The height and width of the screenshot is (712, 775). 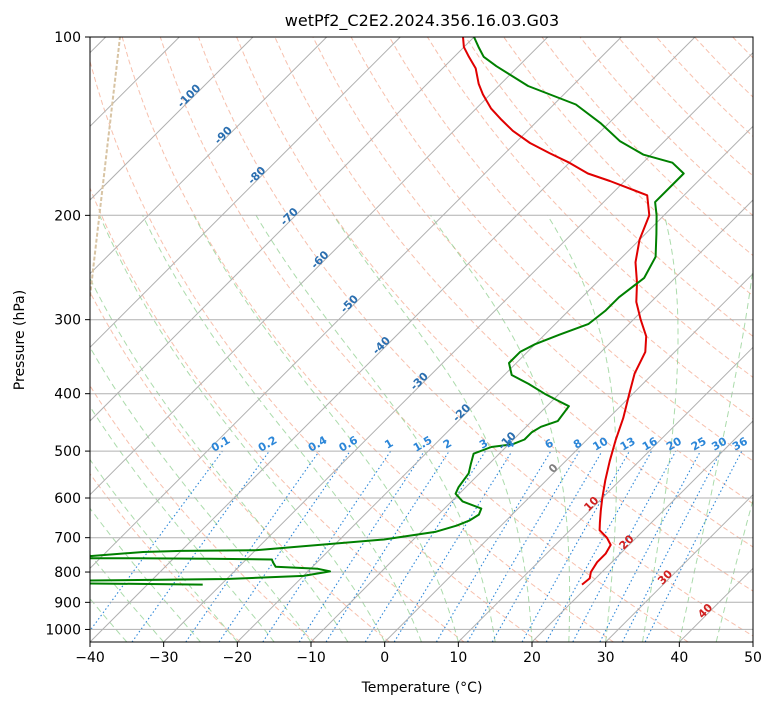 What do you see at coordinates (458, 658) in the screenshot?
I see `x-tick-label: 10` at bounding box center [458, 658].